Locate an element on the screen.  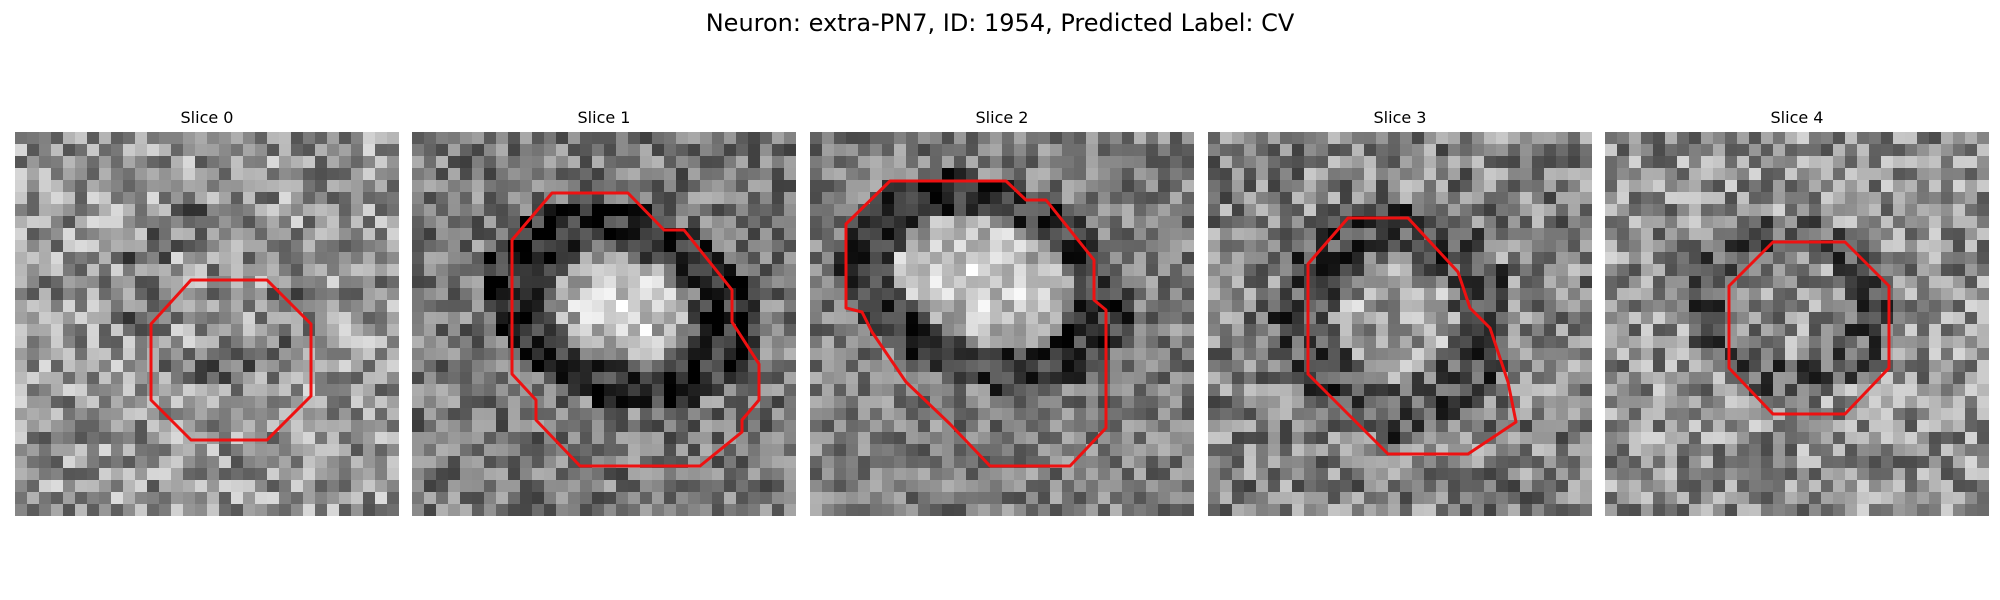
slice-title-2: Slice 2 is located at coordinates (1002, 117).